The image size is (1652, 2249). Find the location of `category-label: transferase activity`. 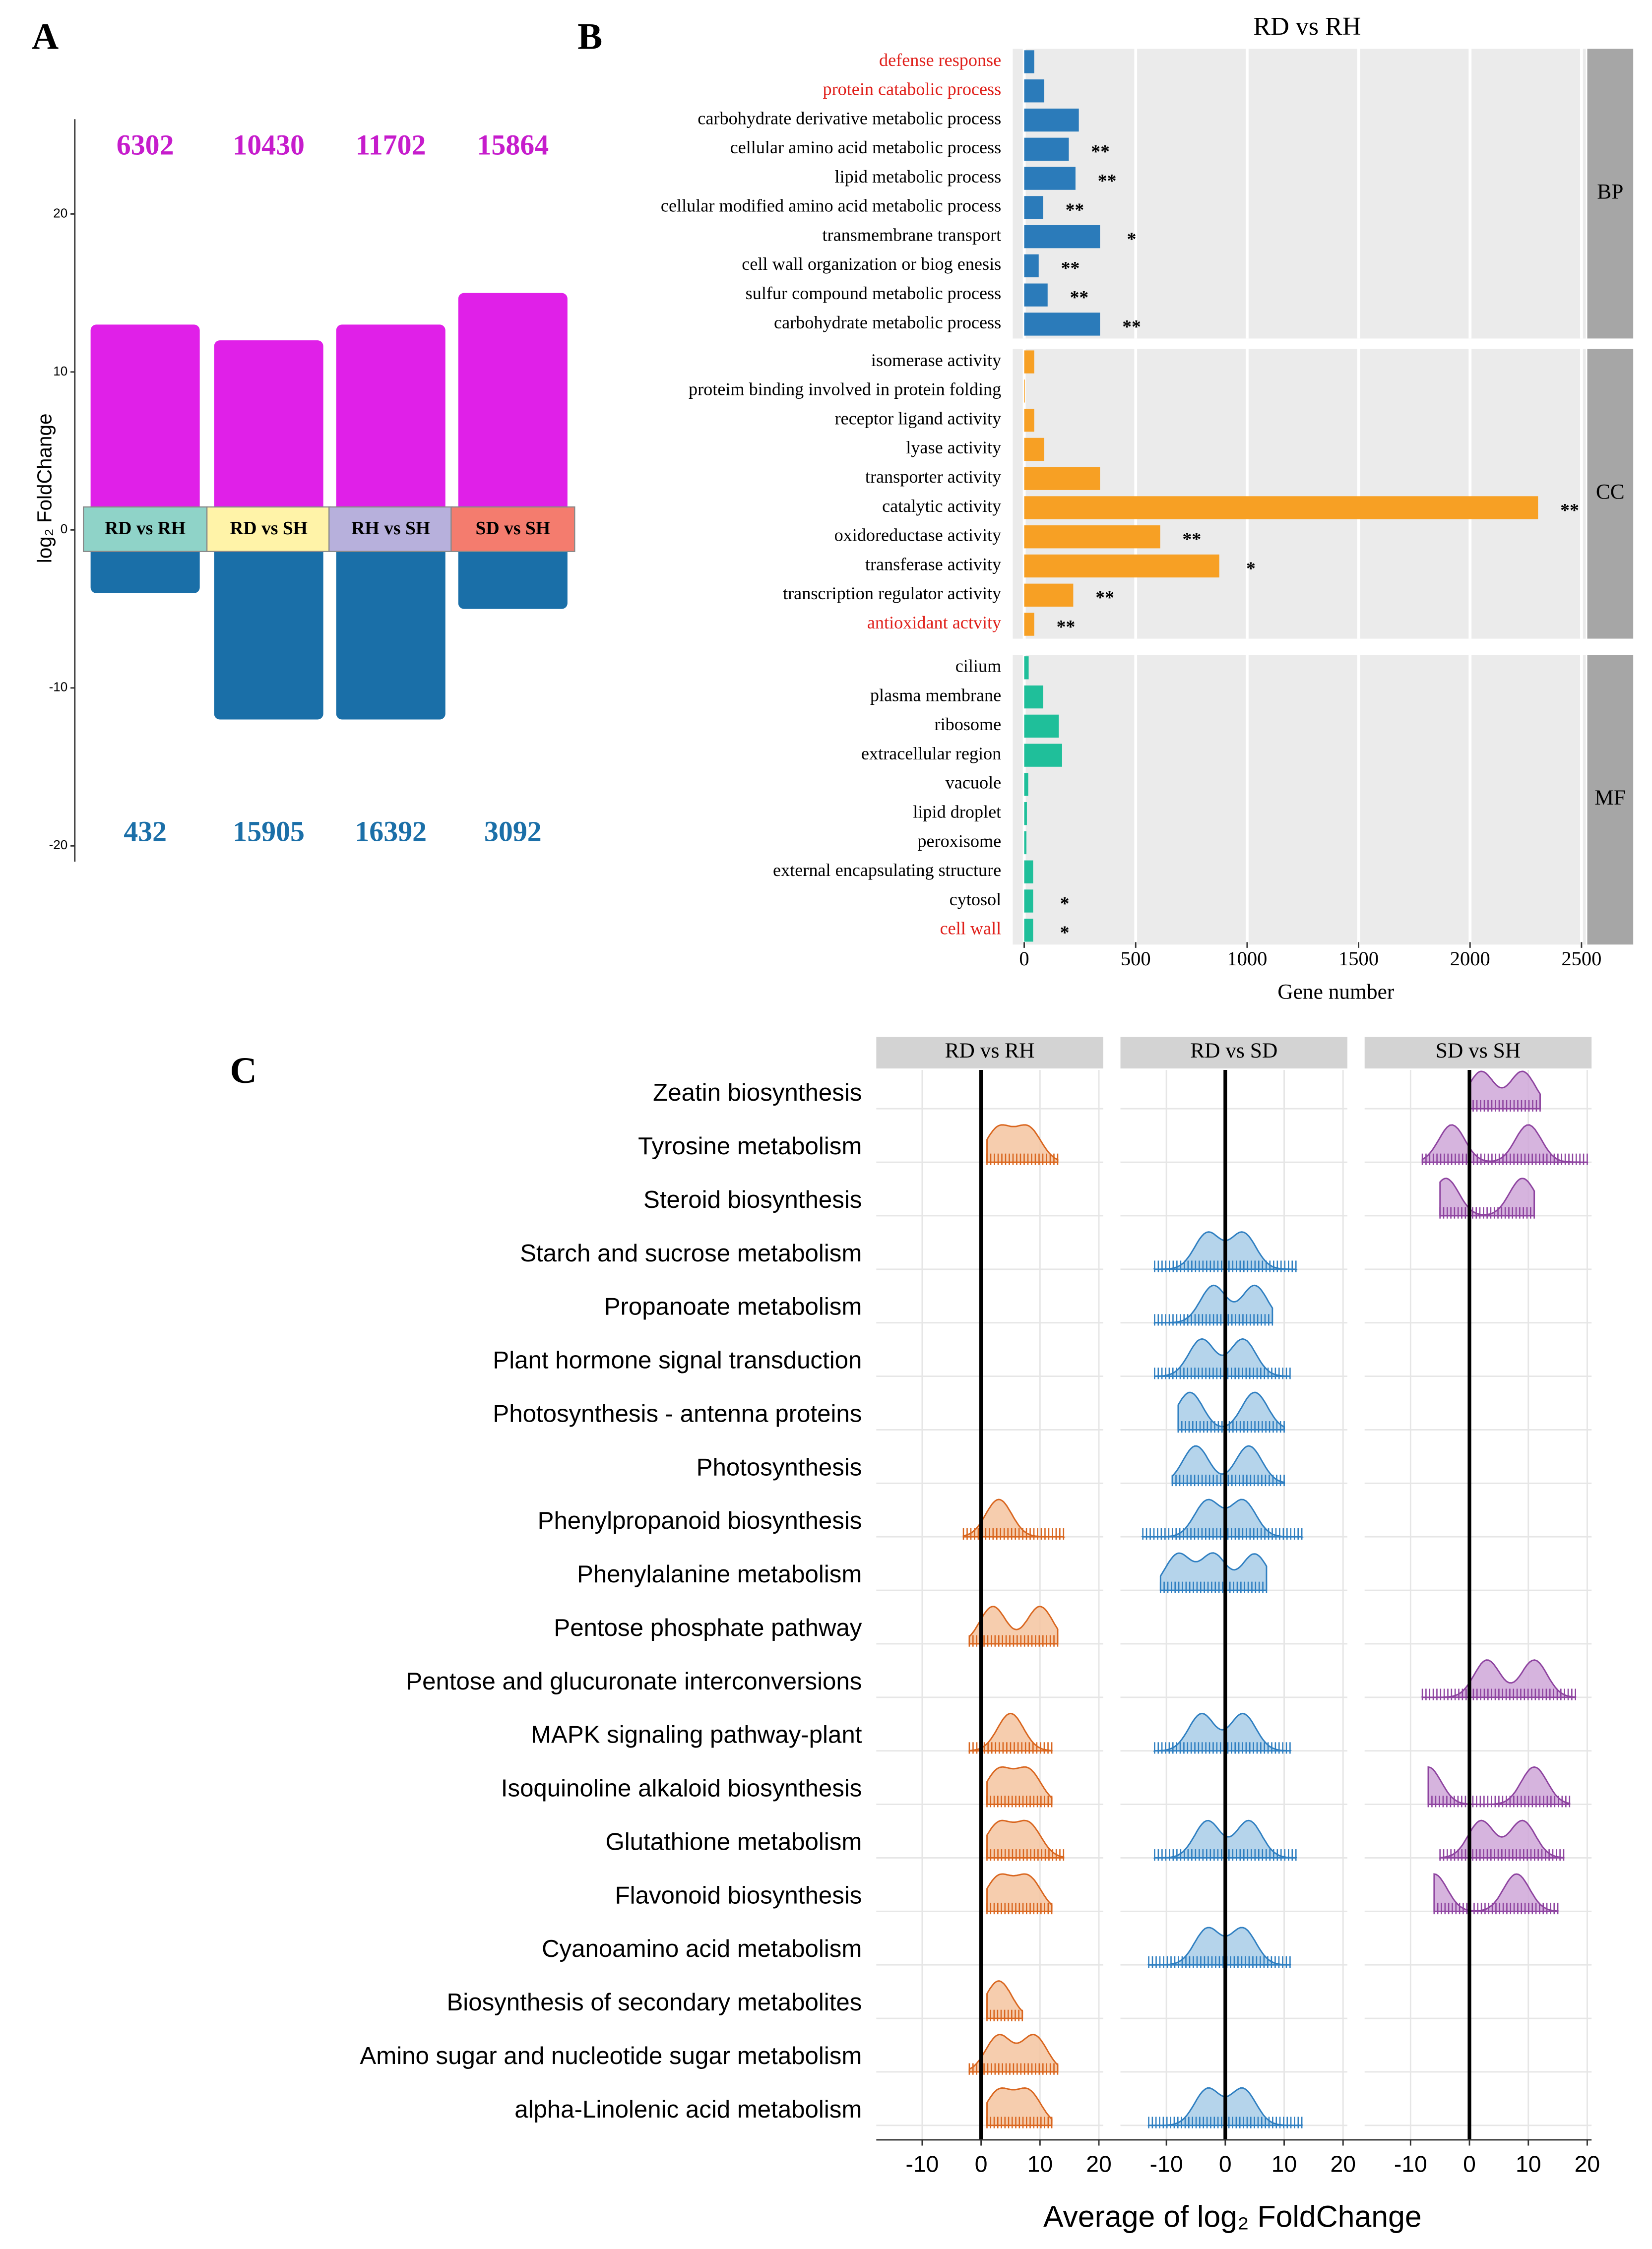

category-label: transferase activity is located at coordinates (933, 564).